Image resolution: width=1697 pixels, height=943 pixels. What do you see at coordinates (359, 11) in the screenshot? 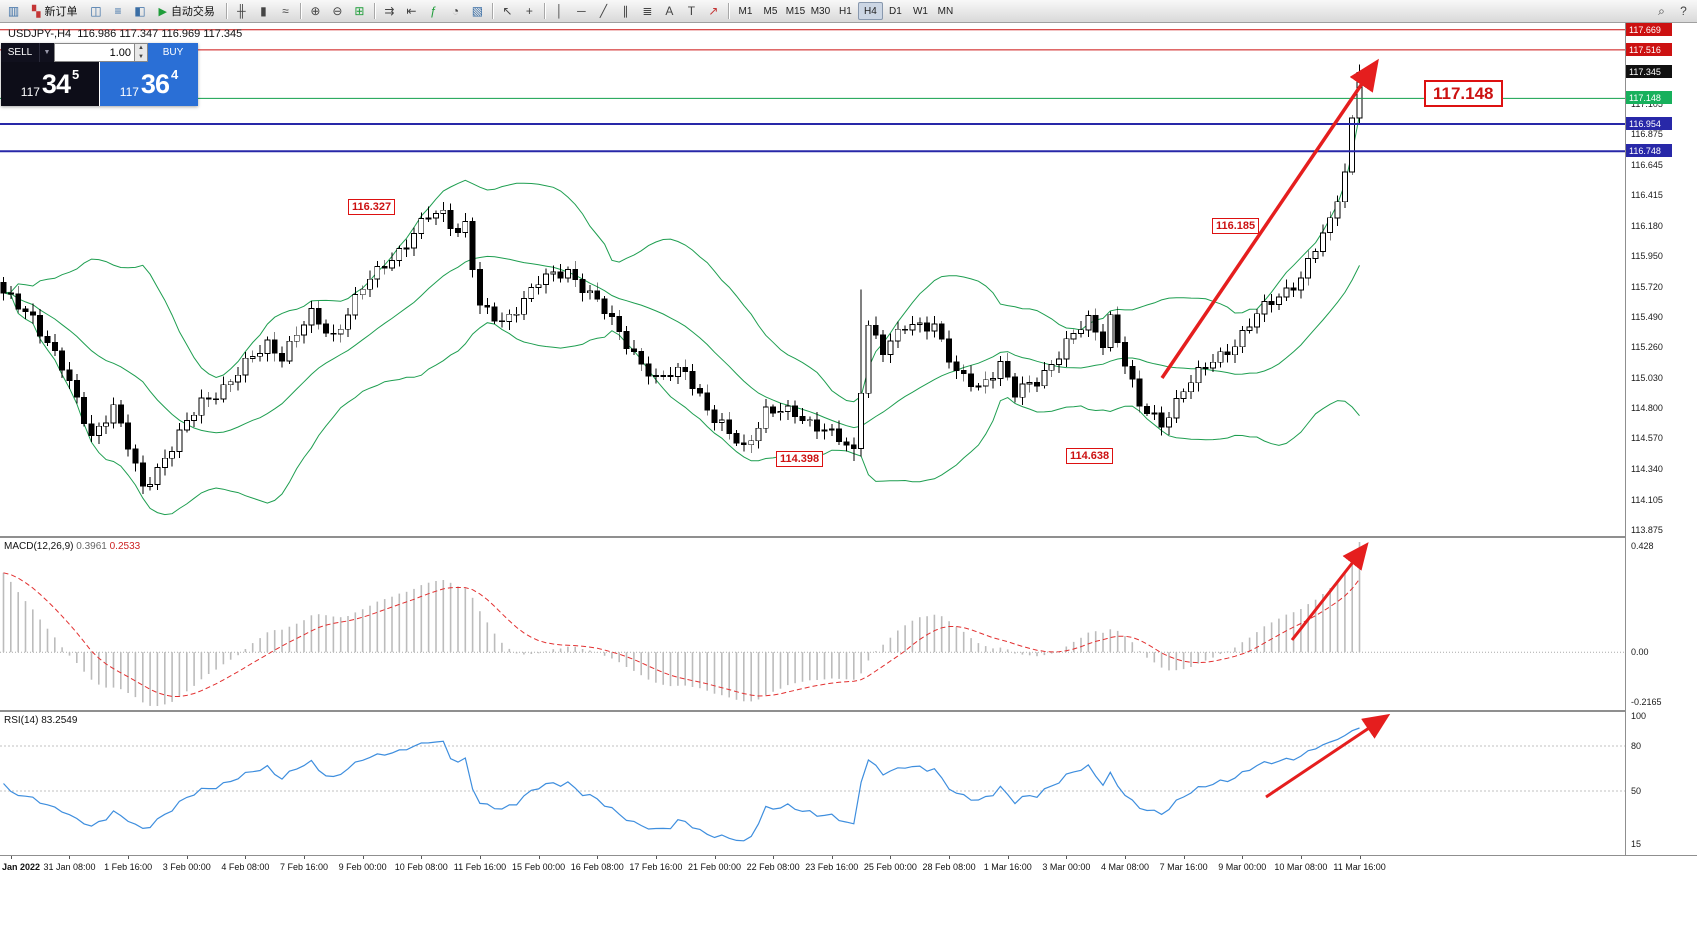
I see `tile-windows-icon: ⊞` at bounding box center [359, 11].